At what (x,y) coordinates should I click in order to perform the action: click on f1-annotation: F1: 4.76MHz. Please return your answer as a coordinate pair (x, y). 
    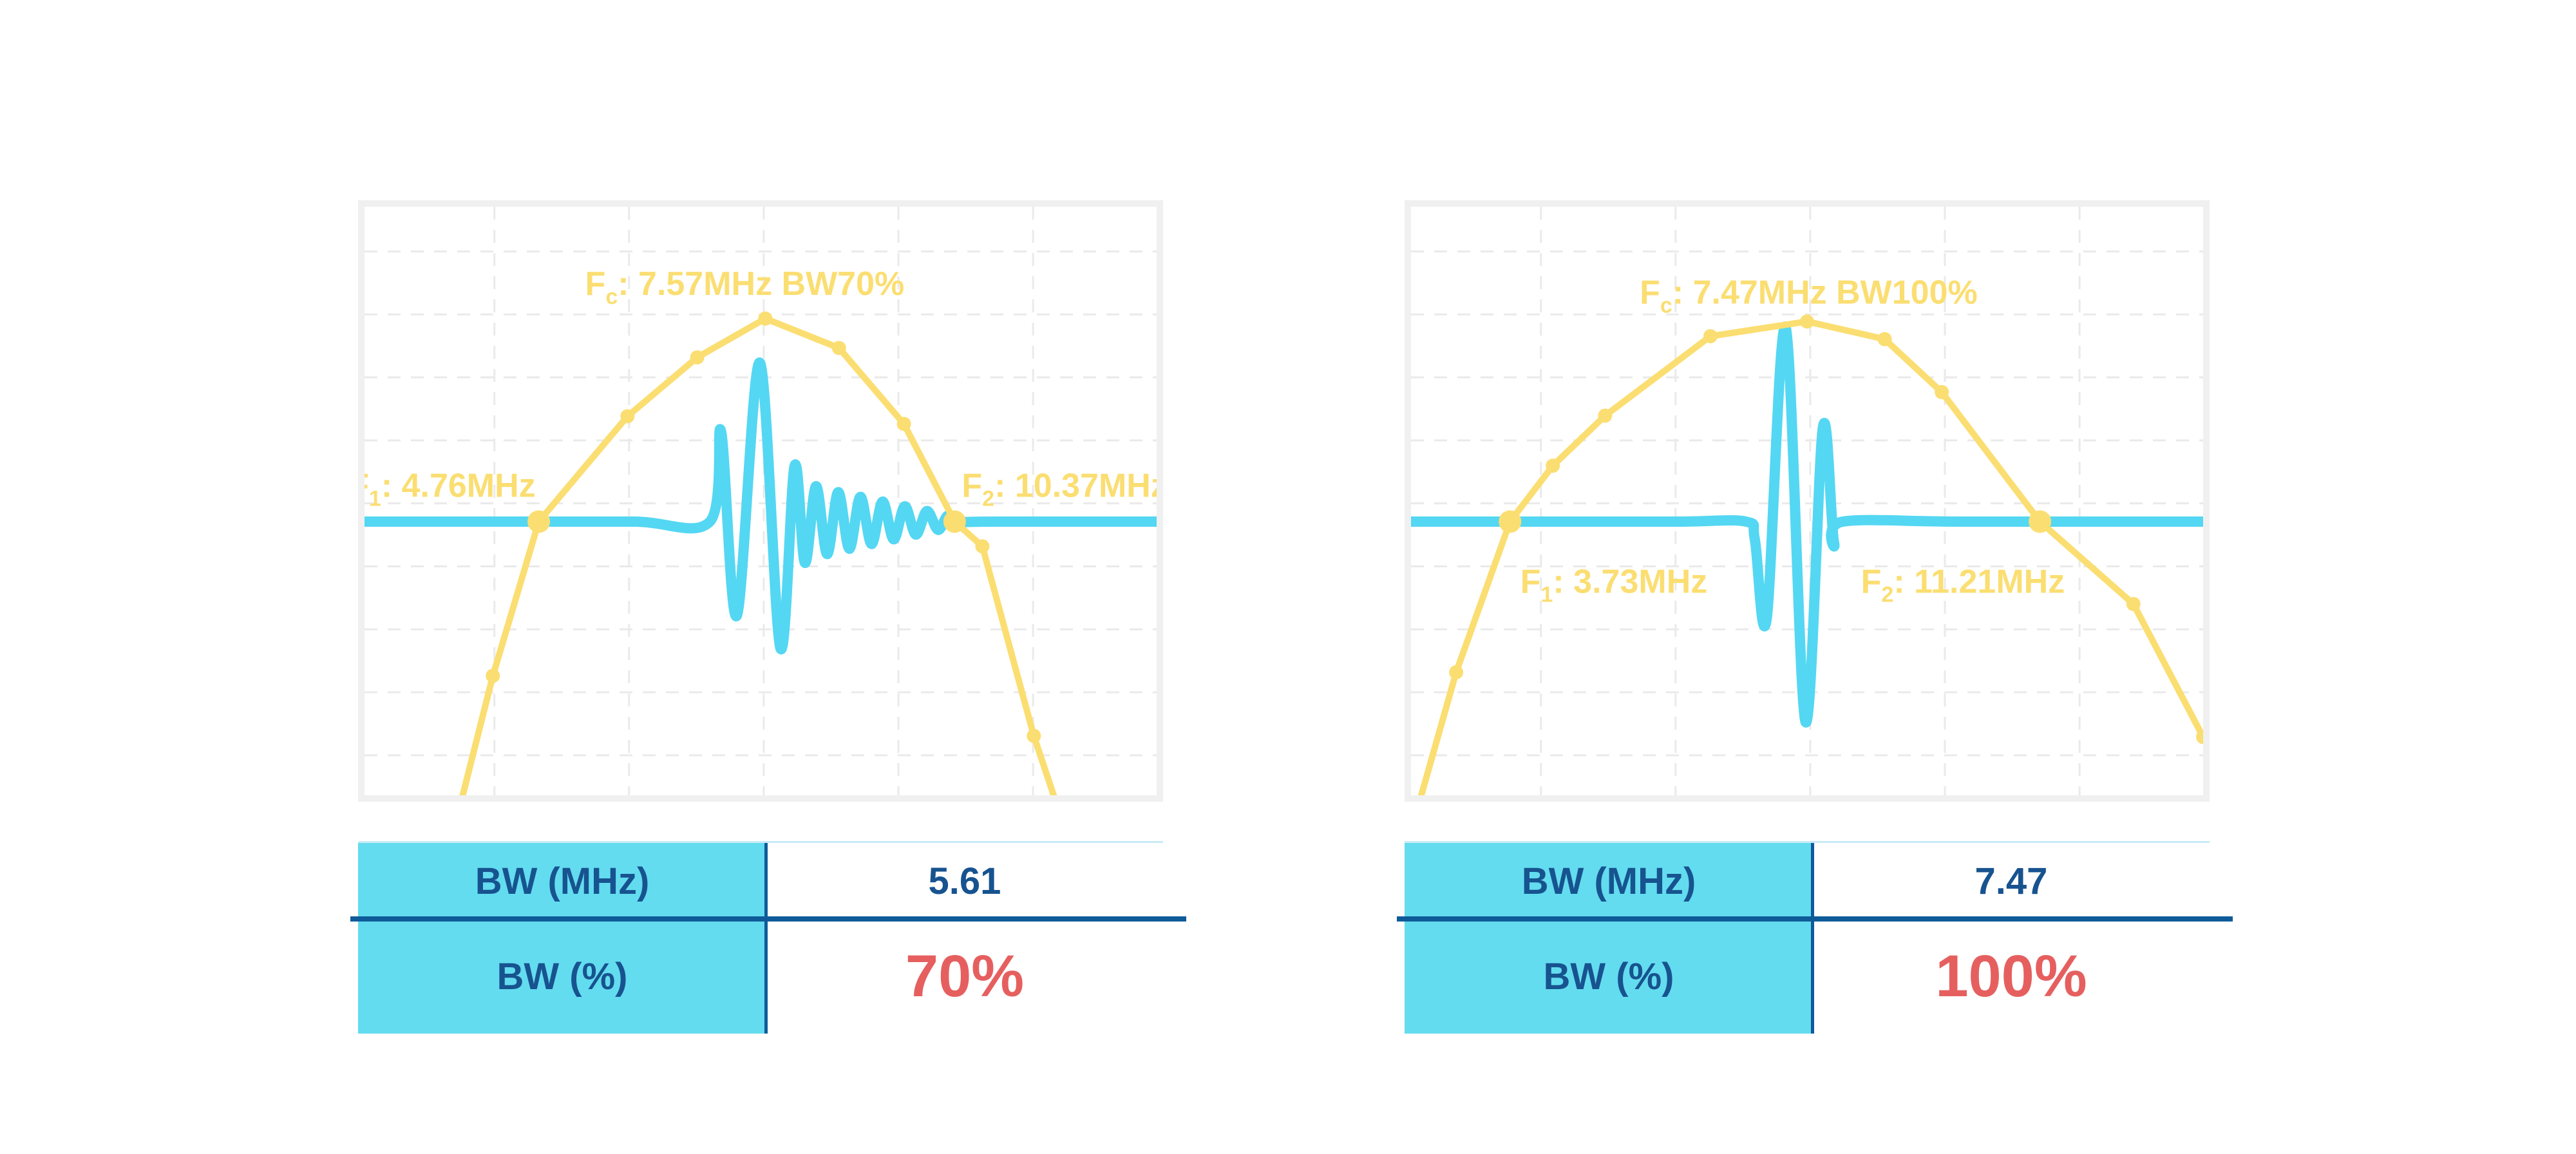
    Looking at the image, I should click on (450, 489).